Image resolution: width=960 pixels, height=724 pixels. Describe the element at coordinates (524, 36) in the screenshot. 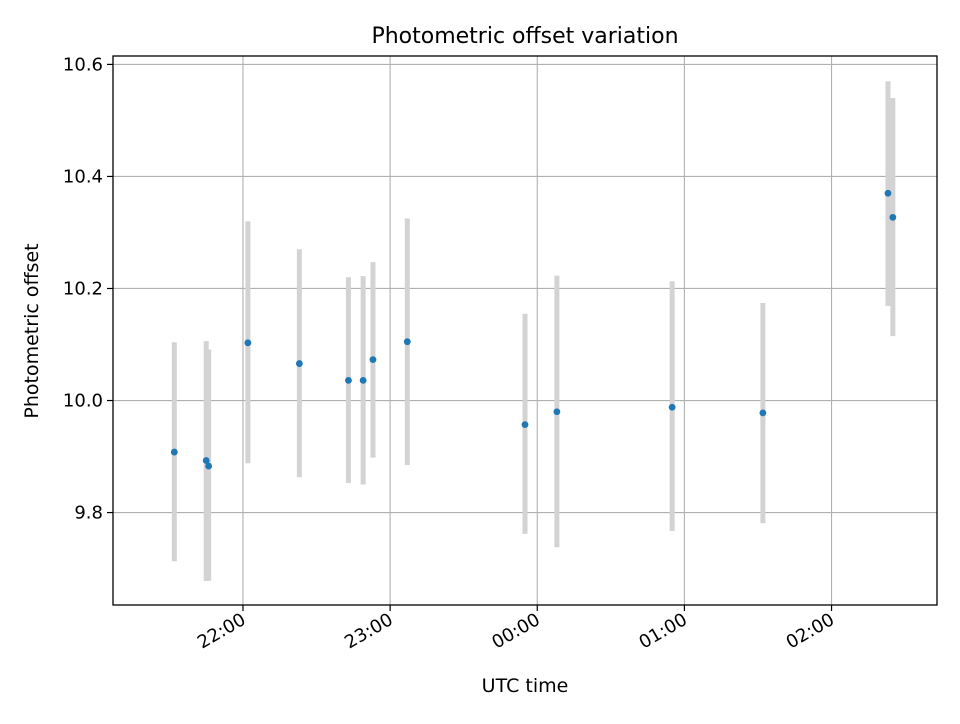

I see `chart-title: Photometric offset variation` at that location.